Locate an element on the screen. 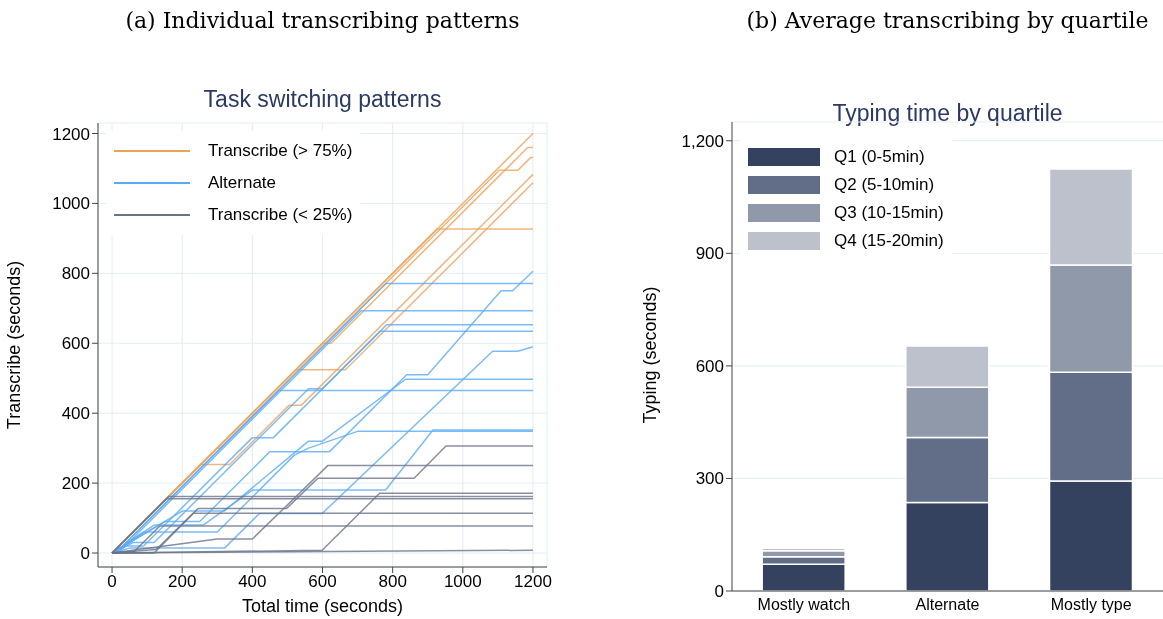 This screenshot has width=1163, height=619. legend-label: Transcribe (< 25%) is located at coordinates (280, 215).